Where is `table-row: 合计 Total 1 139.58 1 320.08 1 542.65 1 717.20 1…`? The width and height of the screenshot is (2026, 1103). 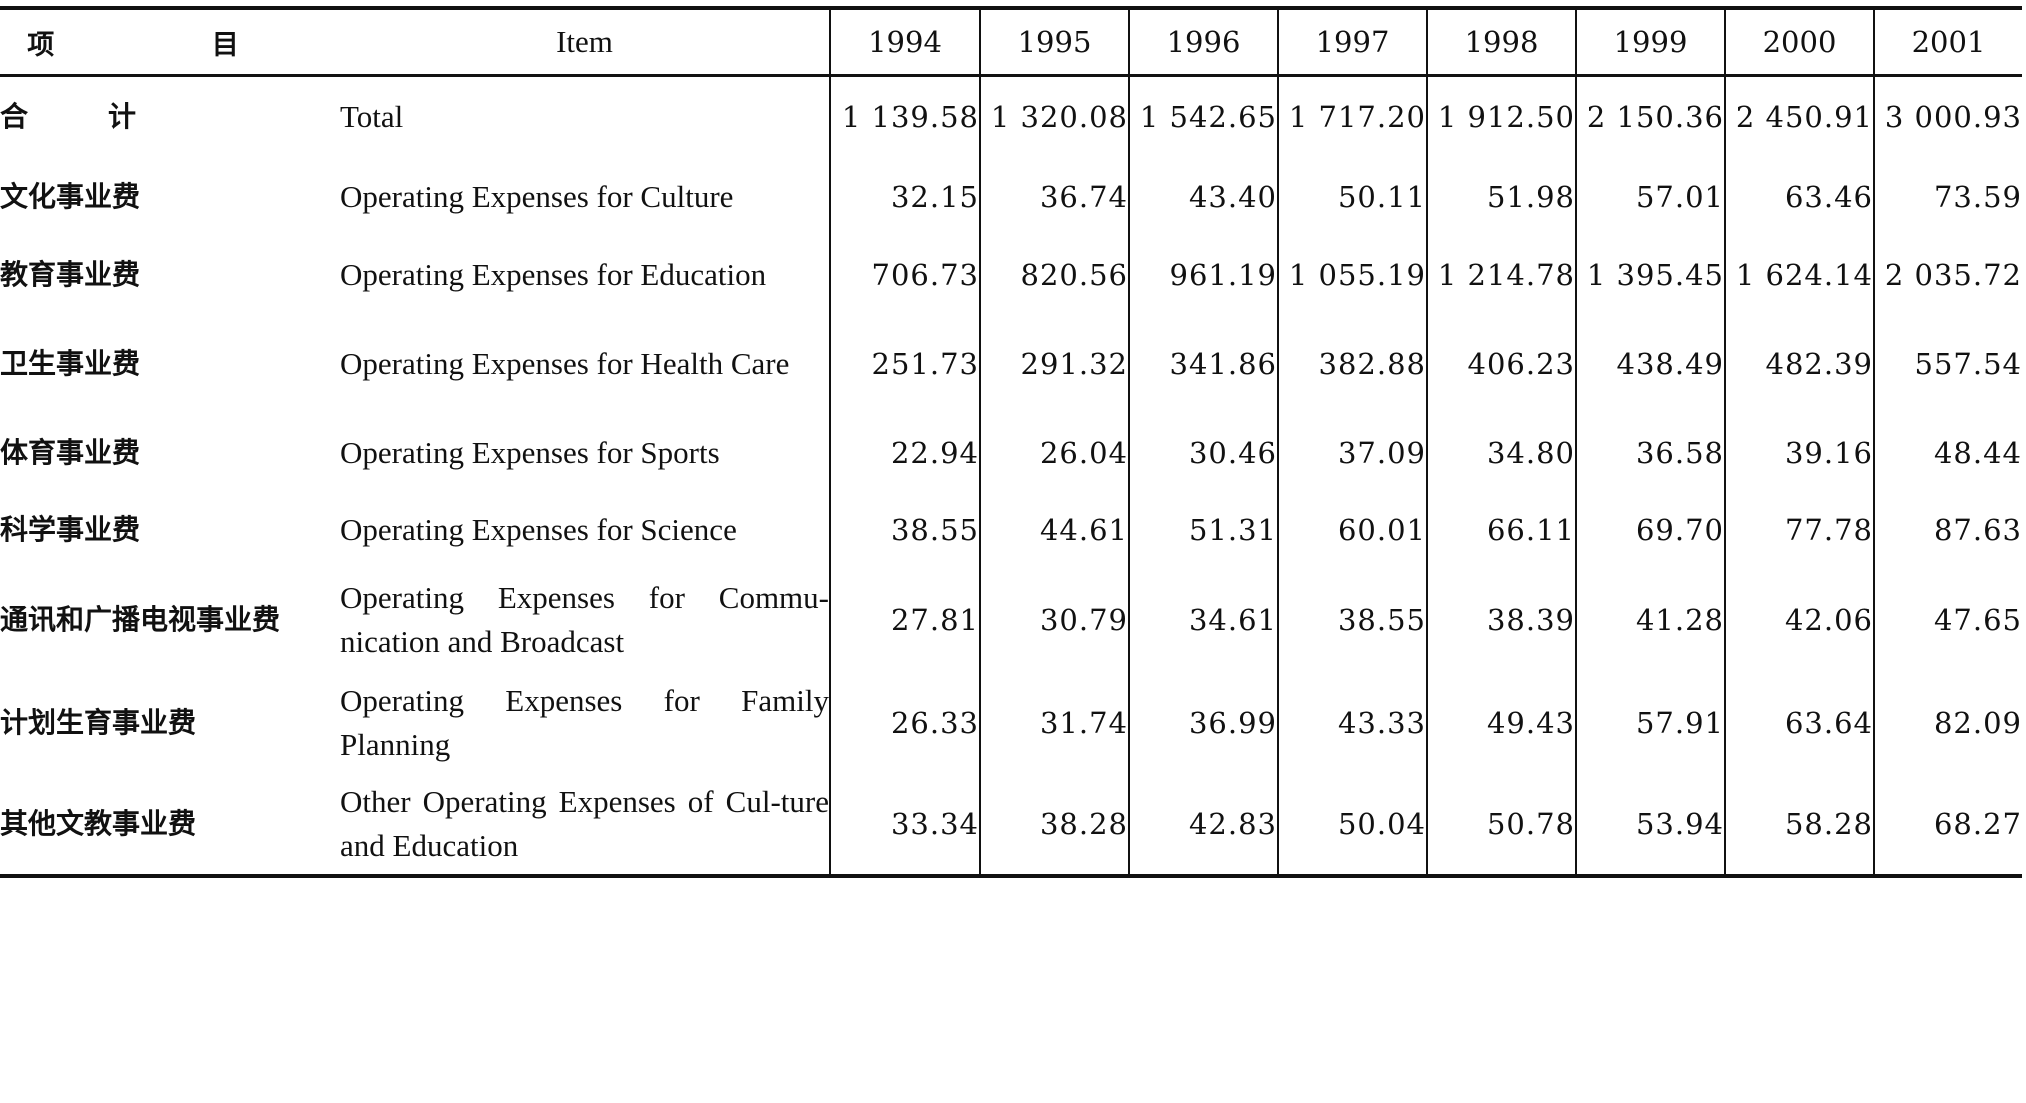
table-row: 合计 Total 1 139.58 1 320.08 1 542.65 1 717.20 1… is located at coordinates (1011, 116).